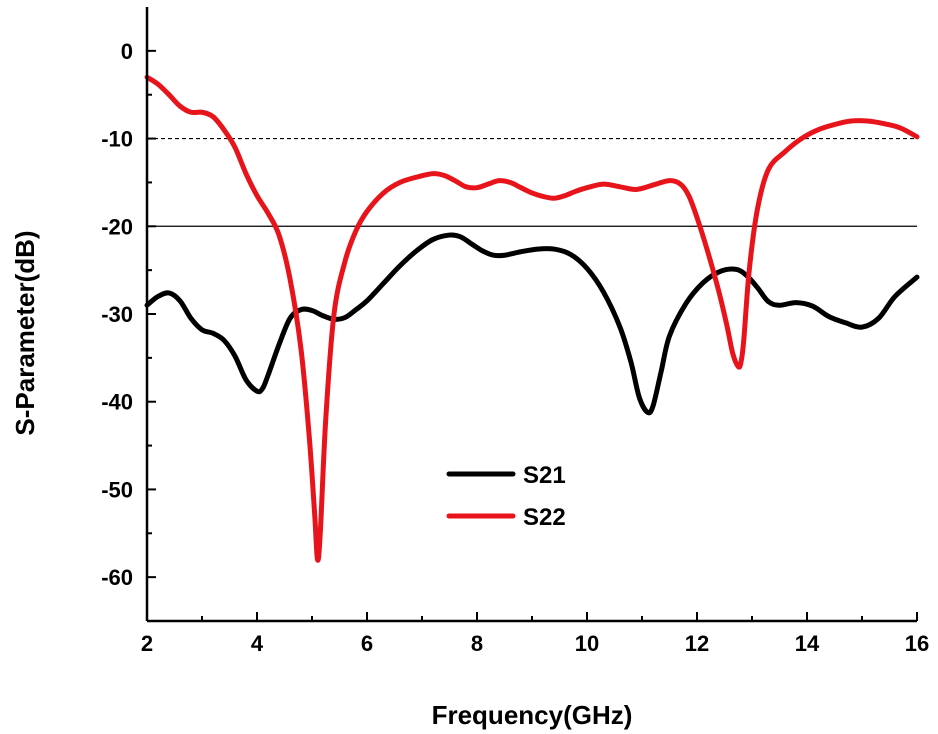  What do you see at coordinates (367, 643) in the screenshot?
I see `x-tick-label: 6` at bounding box center [367, 643].